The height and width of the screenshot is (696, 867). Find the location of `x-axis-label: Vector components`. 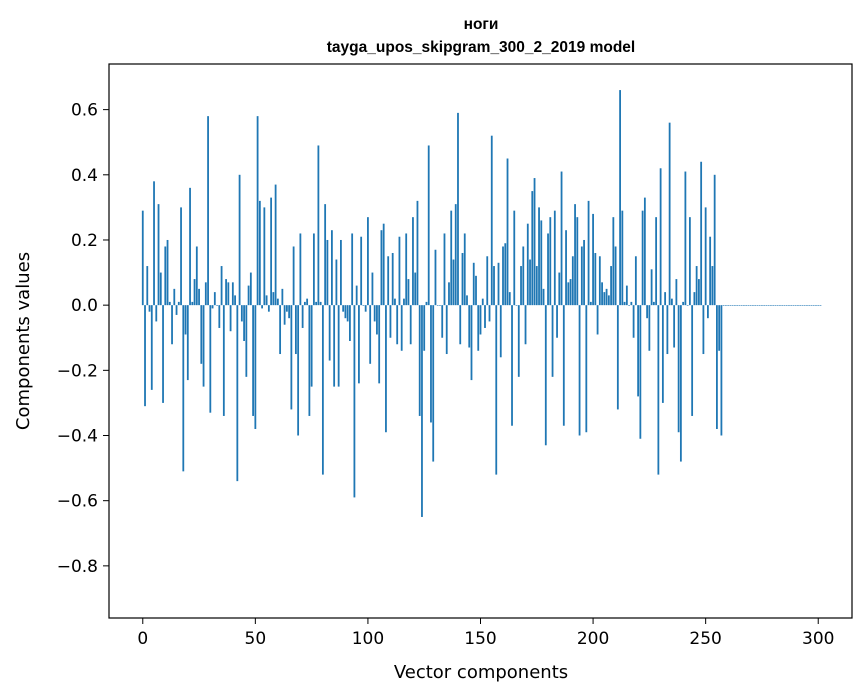

x-axis-label: Vector components is located at coordinates (481, 672).